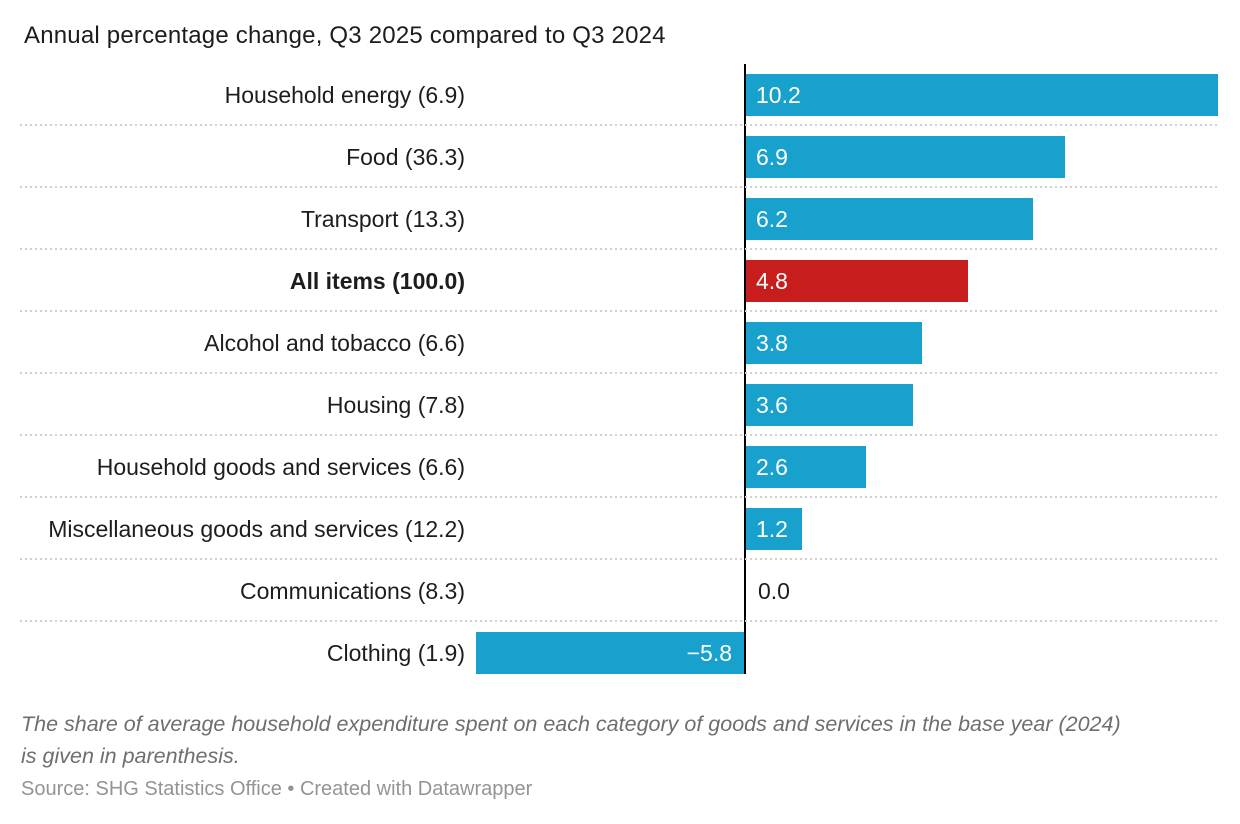 The image size is (1240, 824). Describe the element at coordinates (620, 281) in the screenshot. I see `bar-row: All items (100.0) 4.8` at that location.